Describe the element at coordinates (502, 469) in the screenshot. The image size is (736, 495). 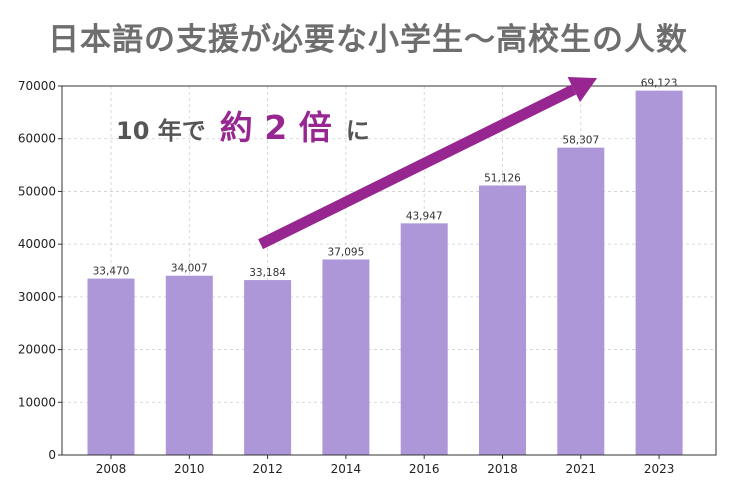
I see `x-tick-label: 2018` at that location.